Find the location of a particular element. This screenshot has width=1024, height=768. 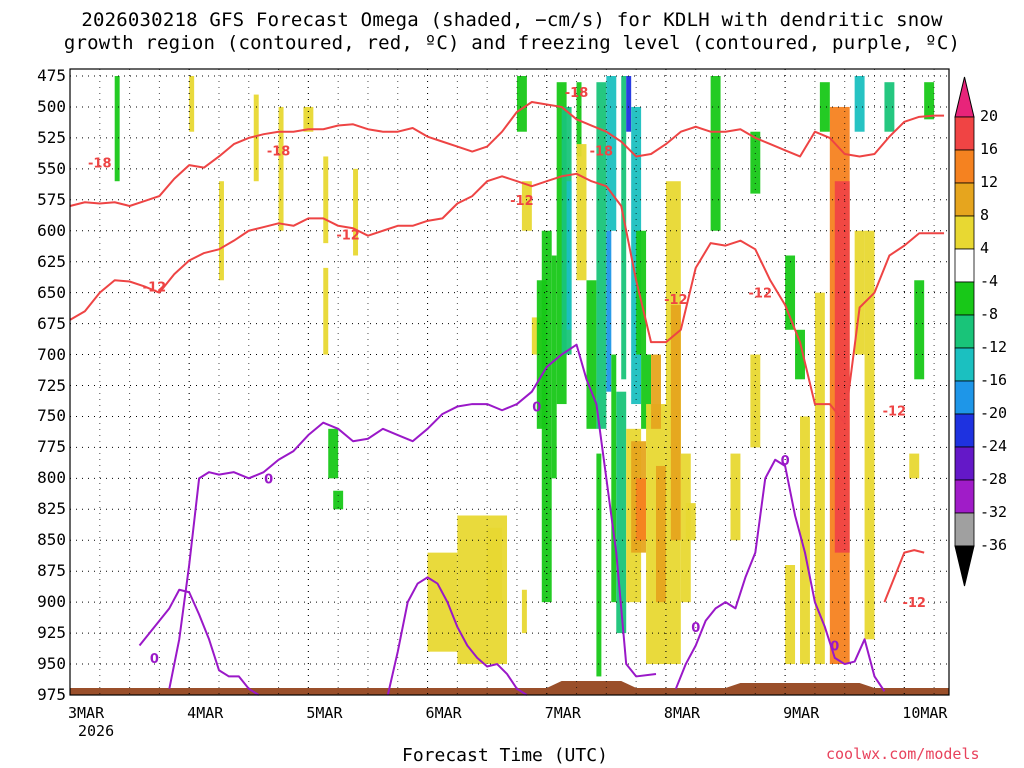

y-tick-label: 725 is located at coordinates (51, 385).